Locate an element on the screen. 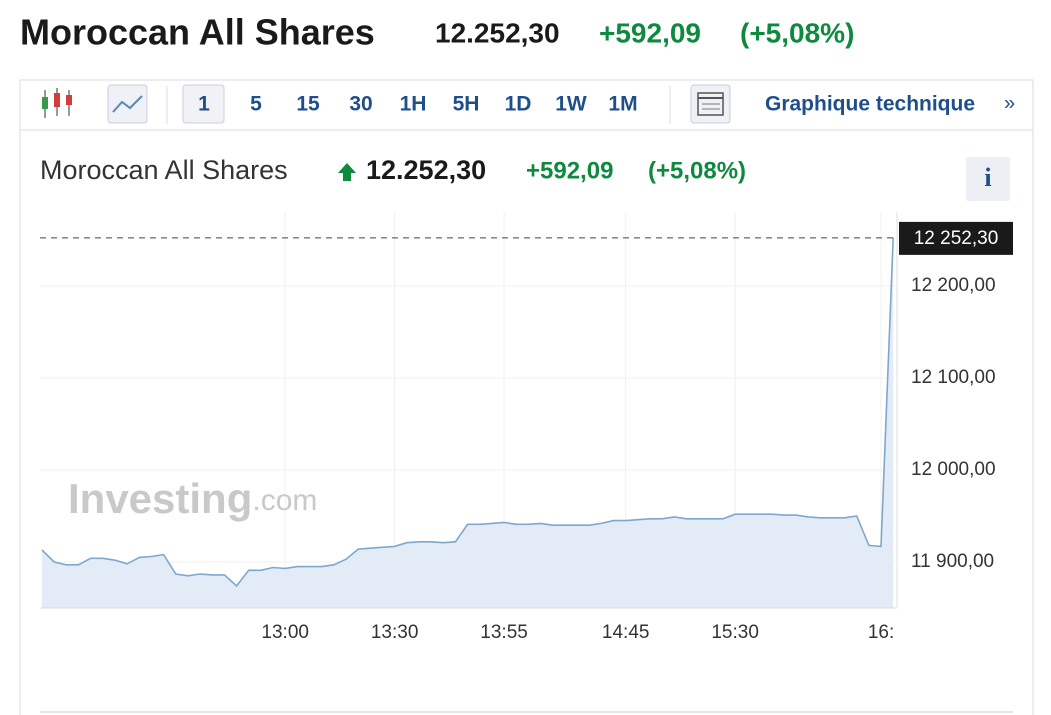 Image resolution: width=1051 pixels, height=715 pixels. interval-button: 5H is located at coordinates (466, 104).